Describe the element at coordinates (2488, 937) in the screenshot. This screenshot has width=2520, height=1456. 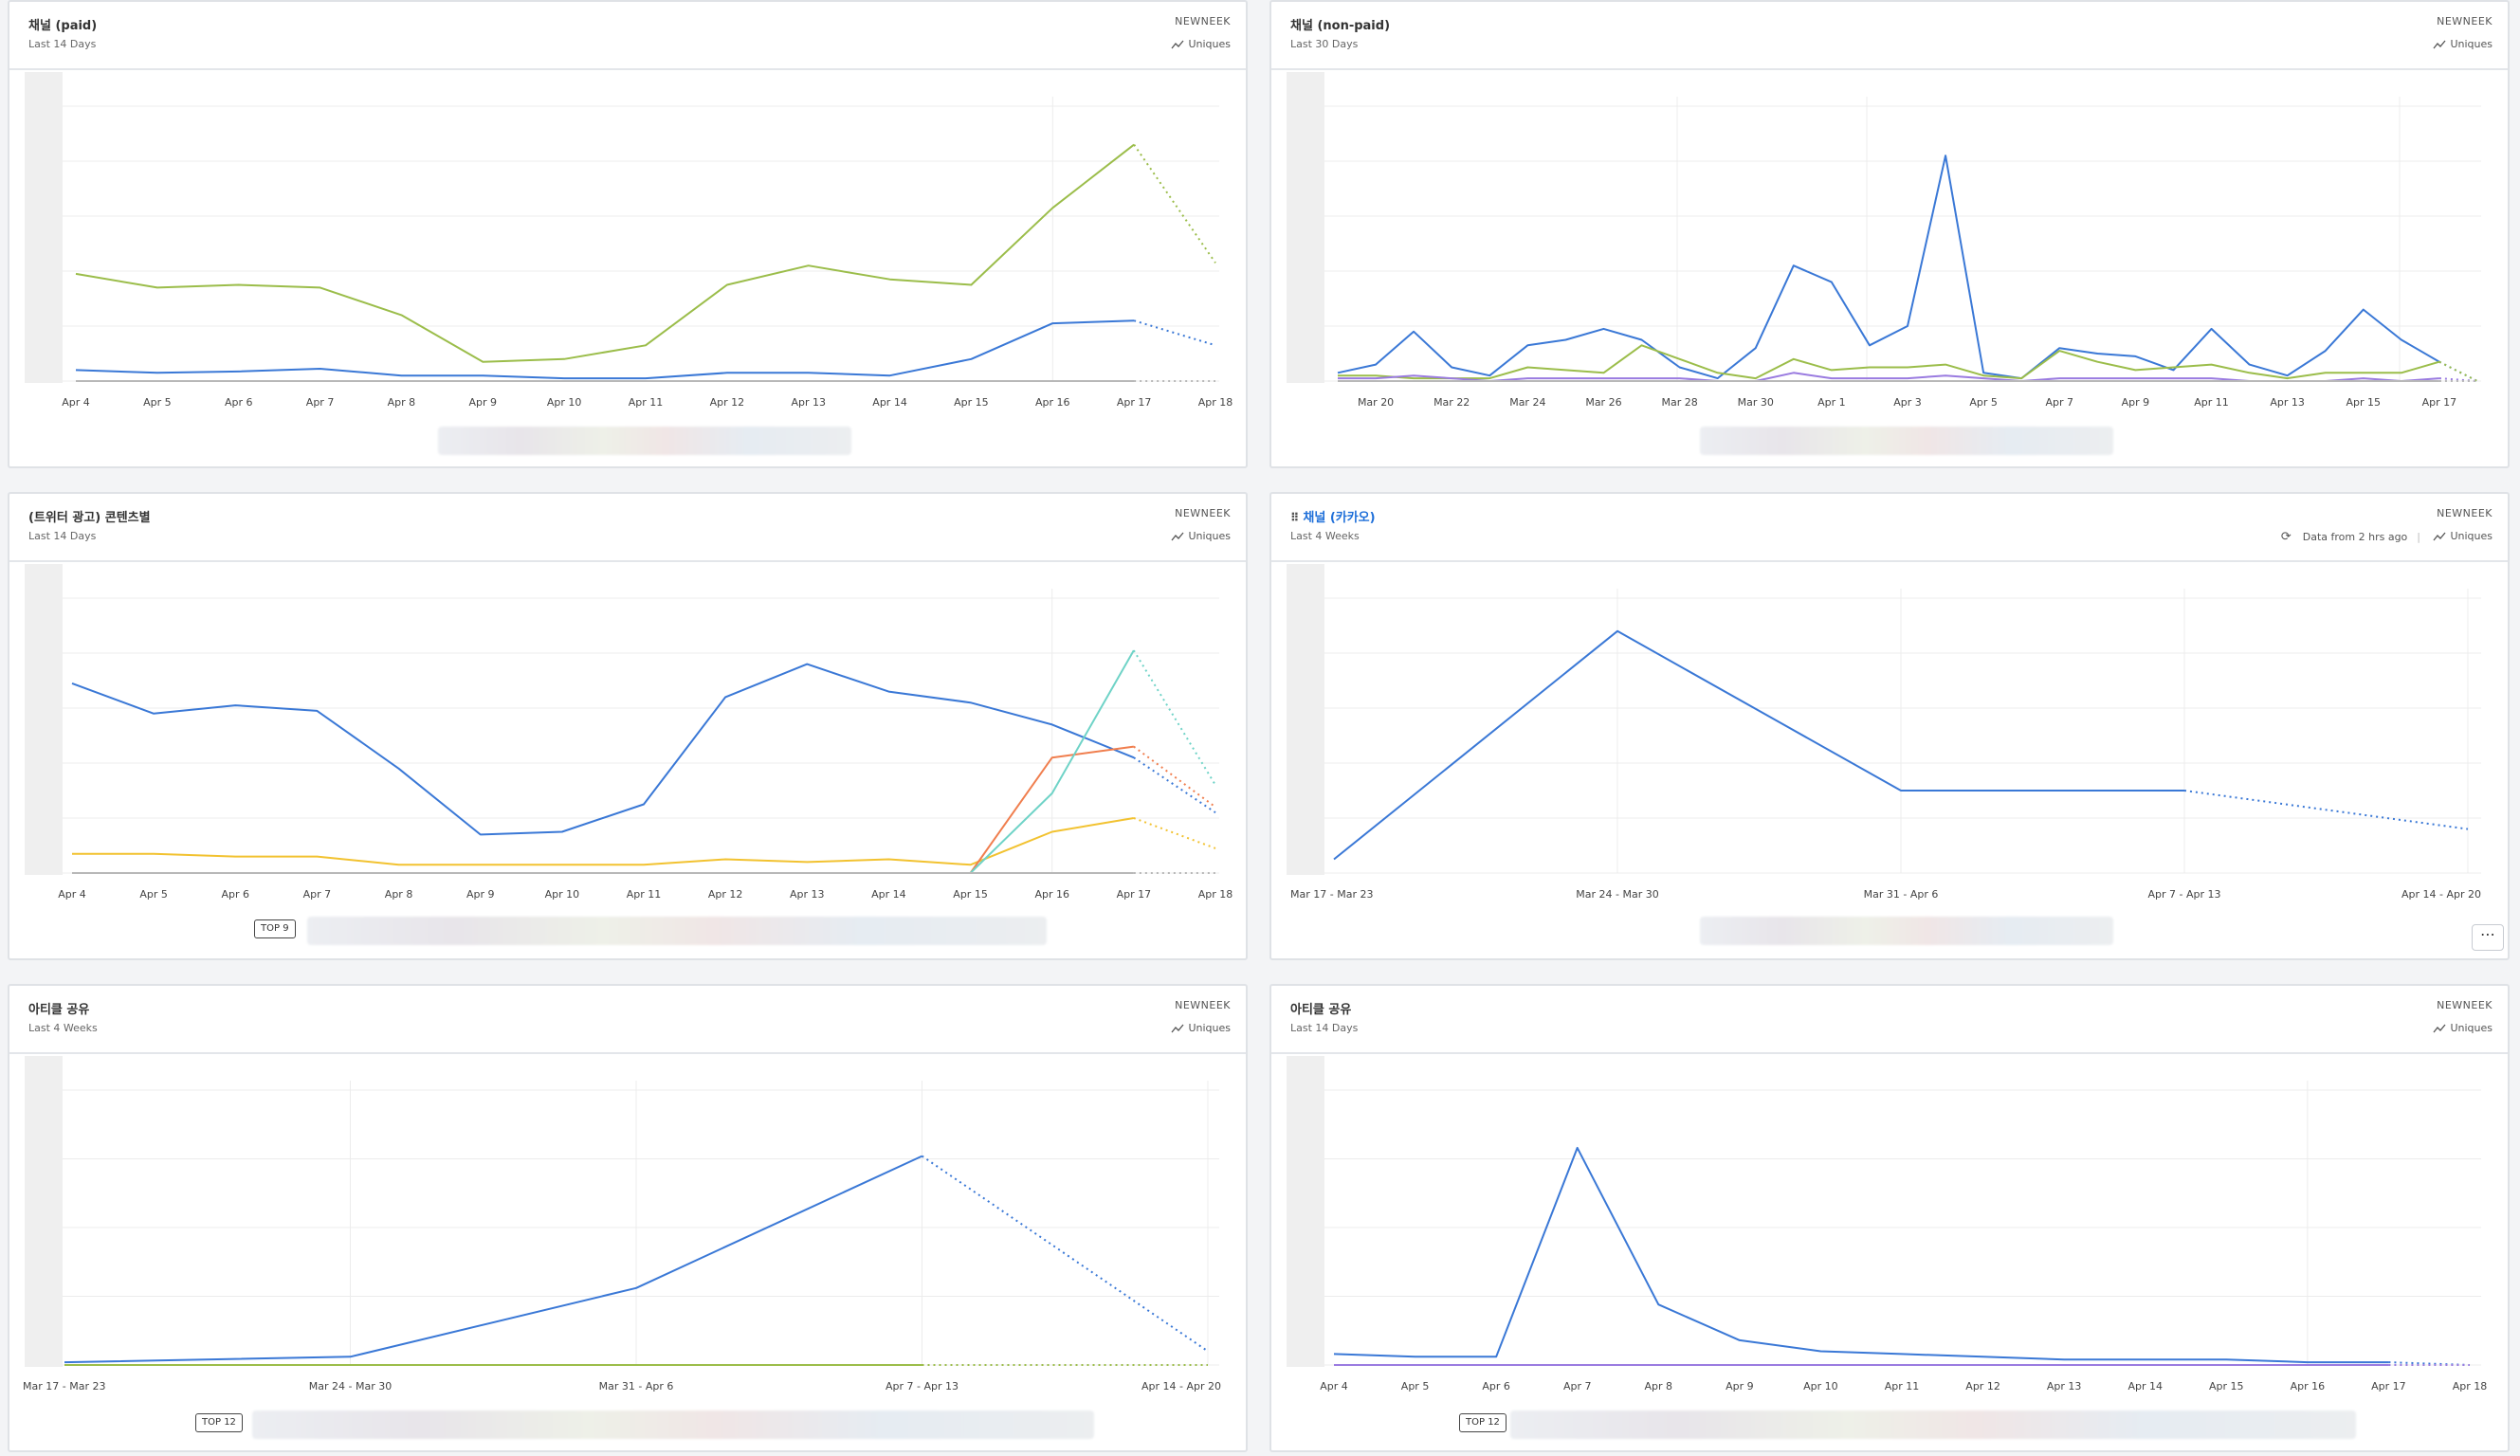
I see `more-options-button: ⋯` at that location.